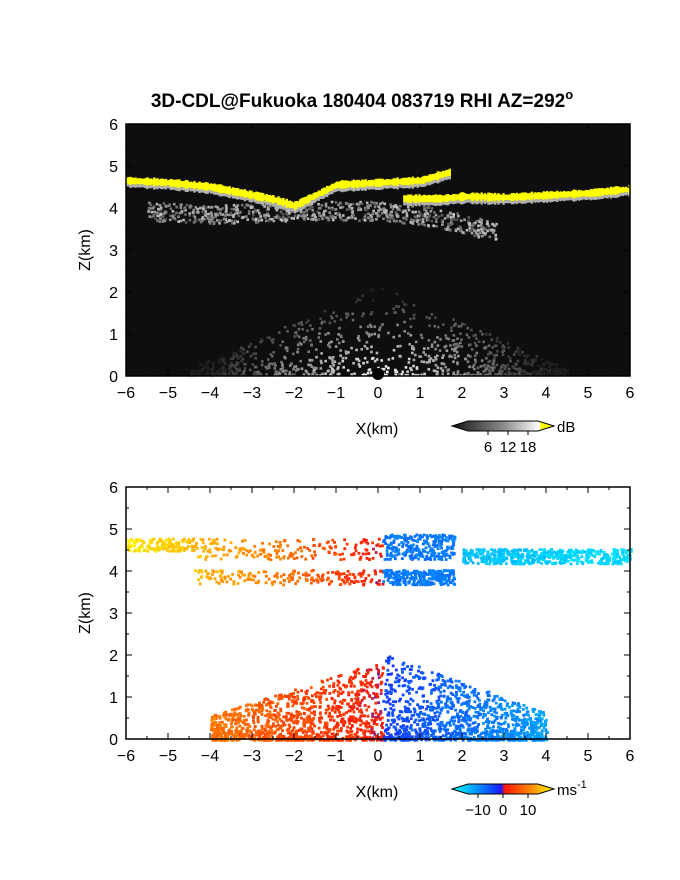 This screenshot has height=880, width=680. I want to click on x-tick-label: −3, so click(252, 393).